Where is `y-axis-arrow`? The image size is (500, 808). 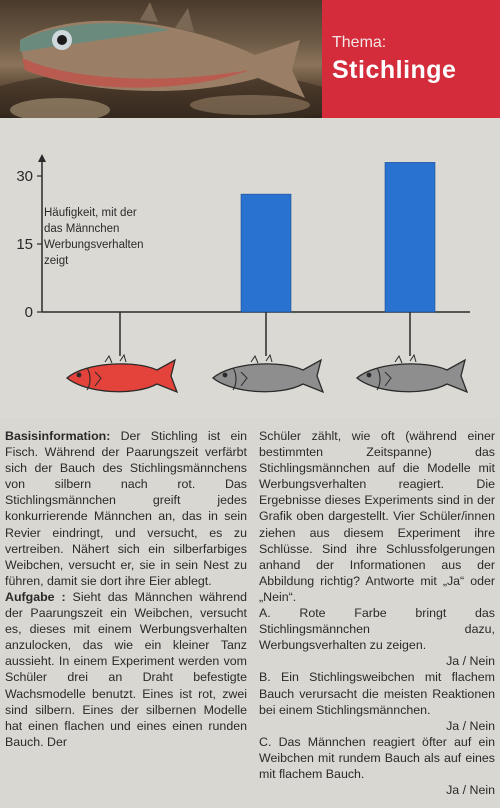
y-axis-arrow is located at coordinates (42, 158).